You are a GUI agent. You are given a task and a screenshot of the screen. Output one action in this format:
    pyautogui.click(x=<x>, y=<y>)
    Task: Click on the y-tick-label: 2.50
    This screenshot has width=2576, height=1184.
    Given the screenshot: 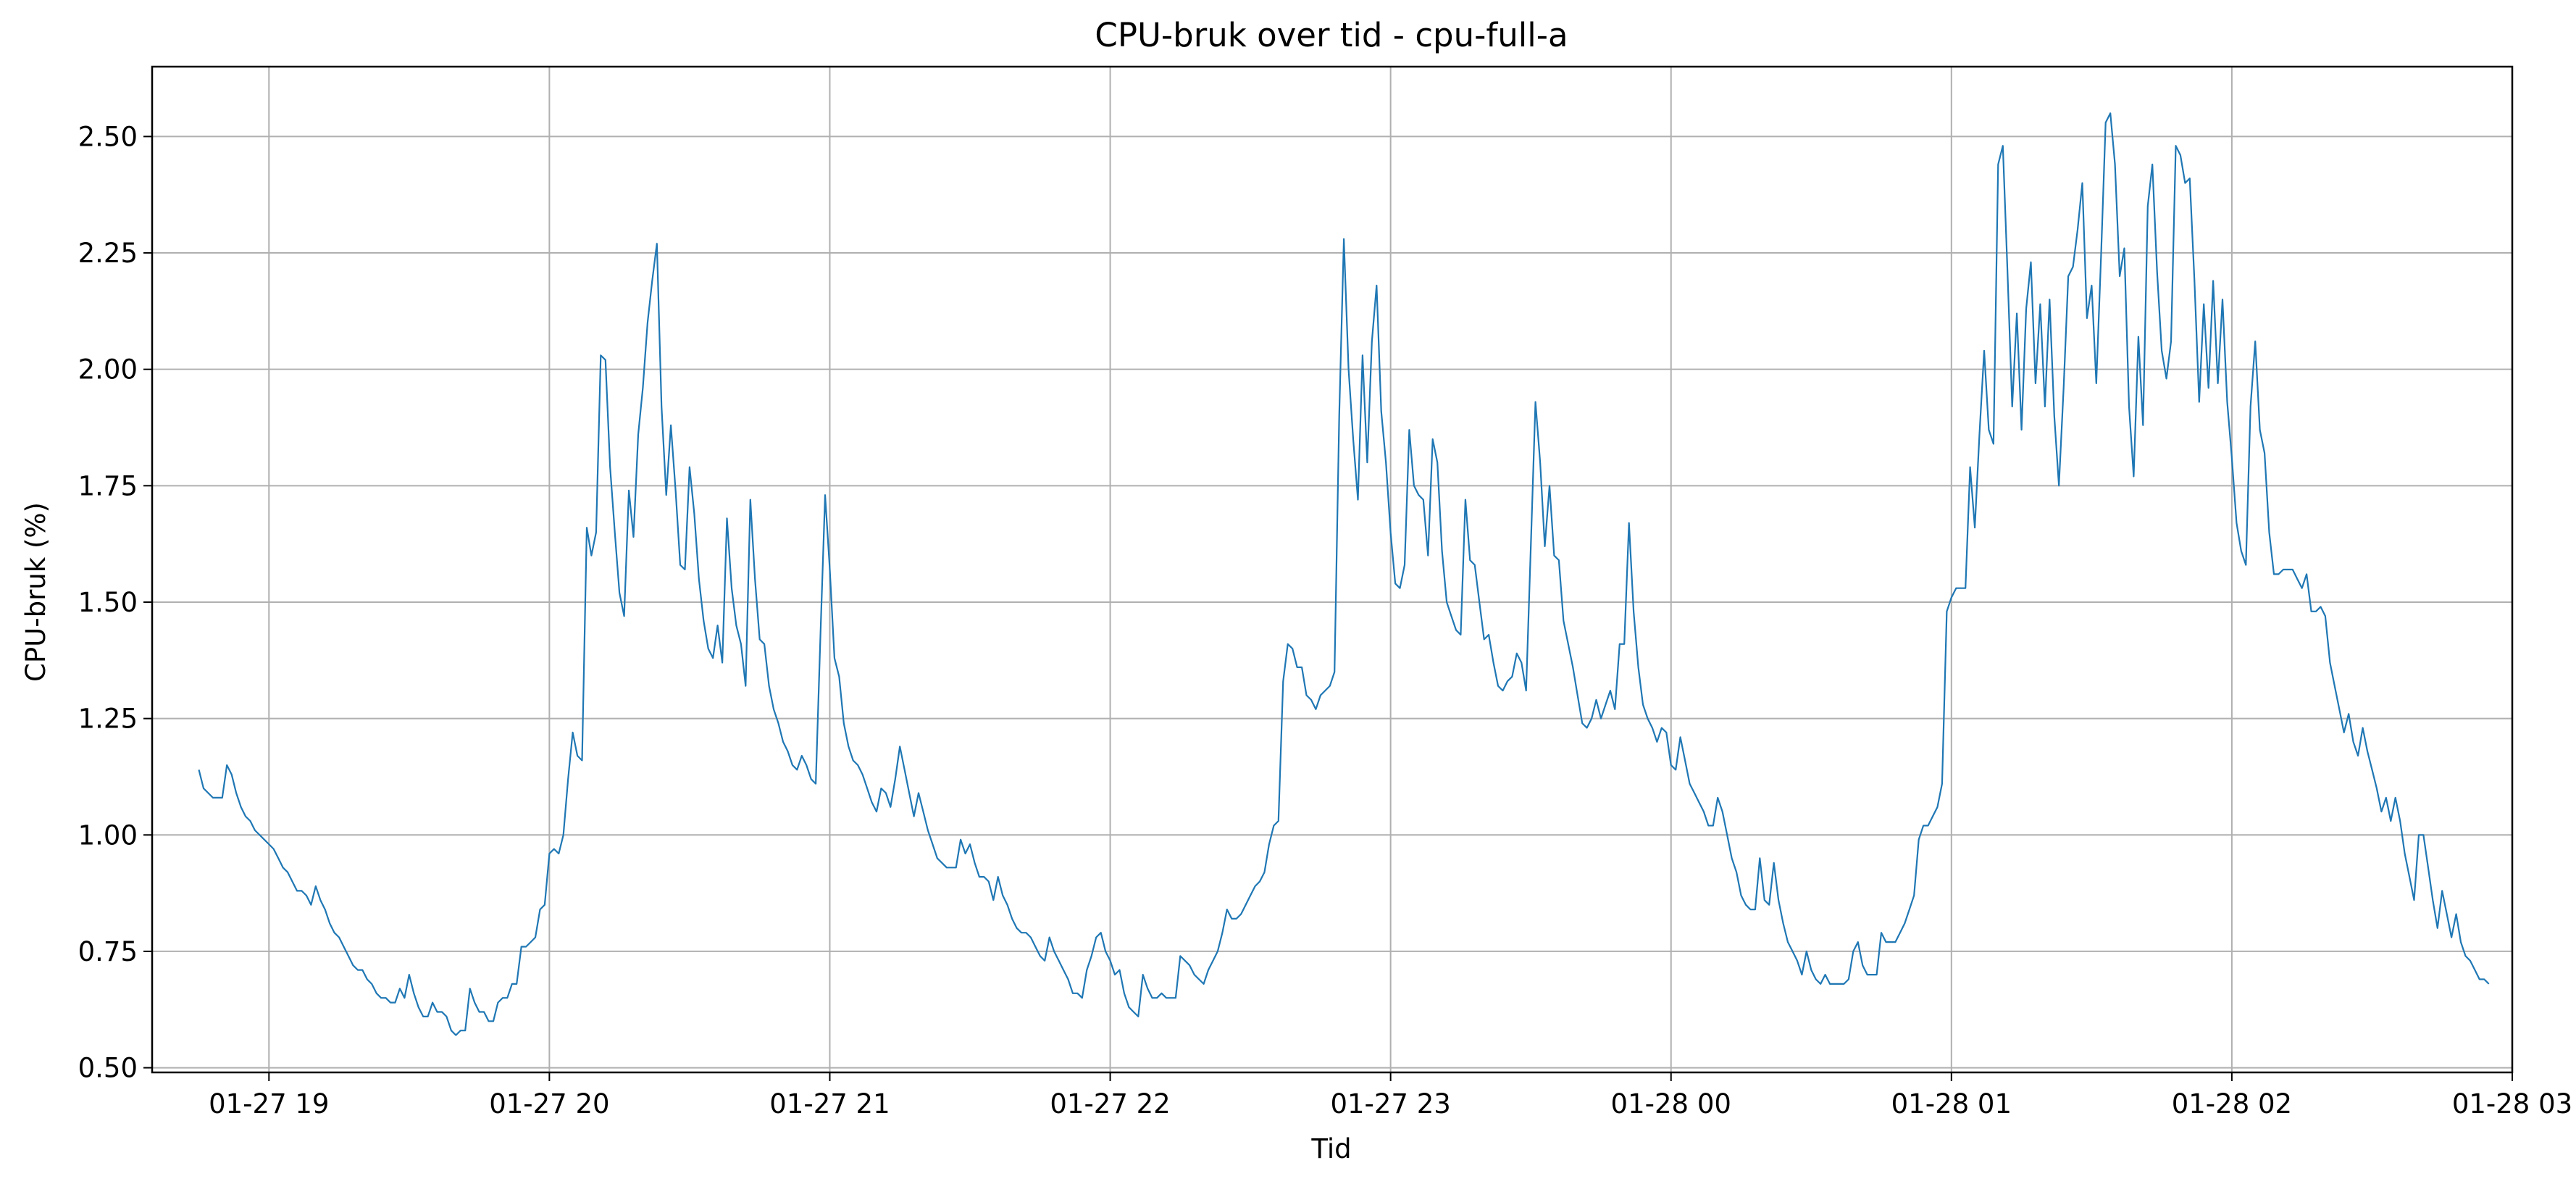 What is the action you would take?
    pyautogui.click(x=108, y=136)
    